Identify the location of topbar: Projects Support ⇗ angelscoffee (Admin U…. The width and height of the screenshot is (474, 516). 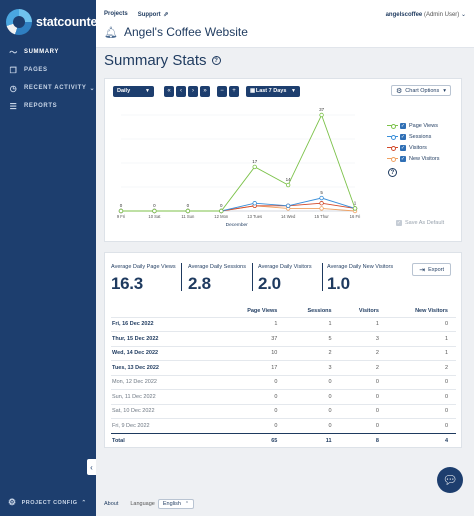
(285, 24).